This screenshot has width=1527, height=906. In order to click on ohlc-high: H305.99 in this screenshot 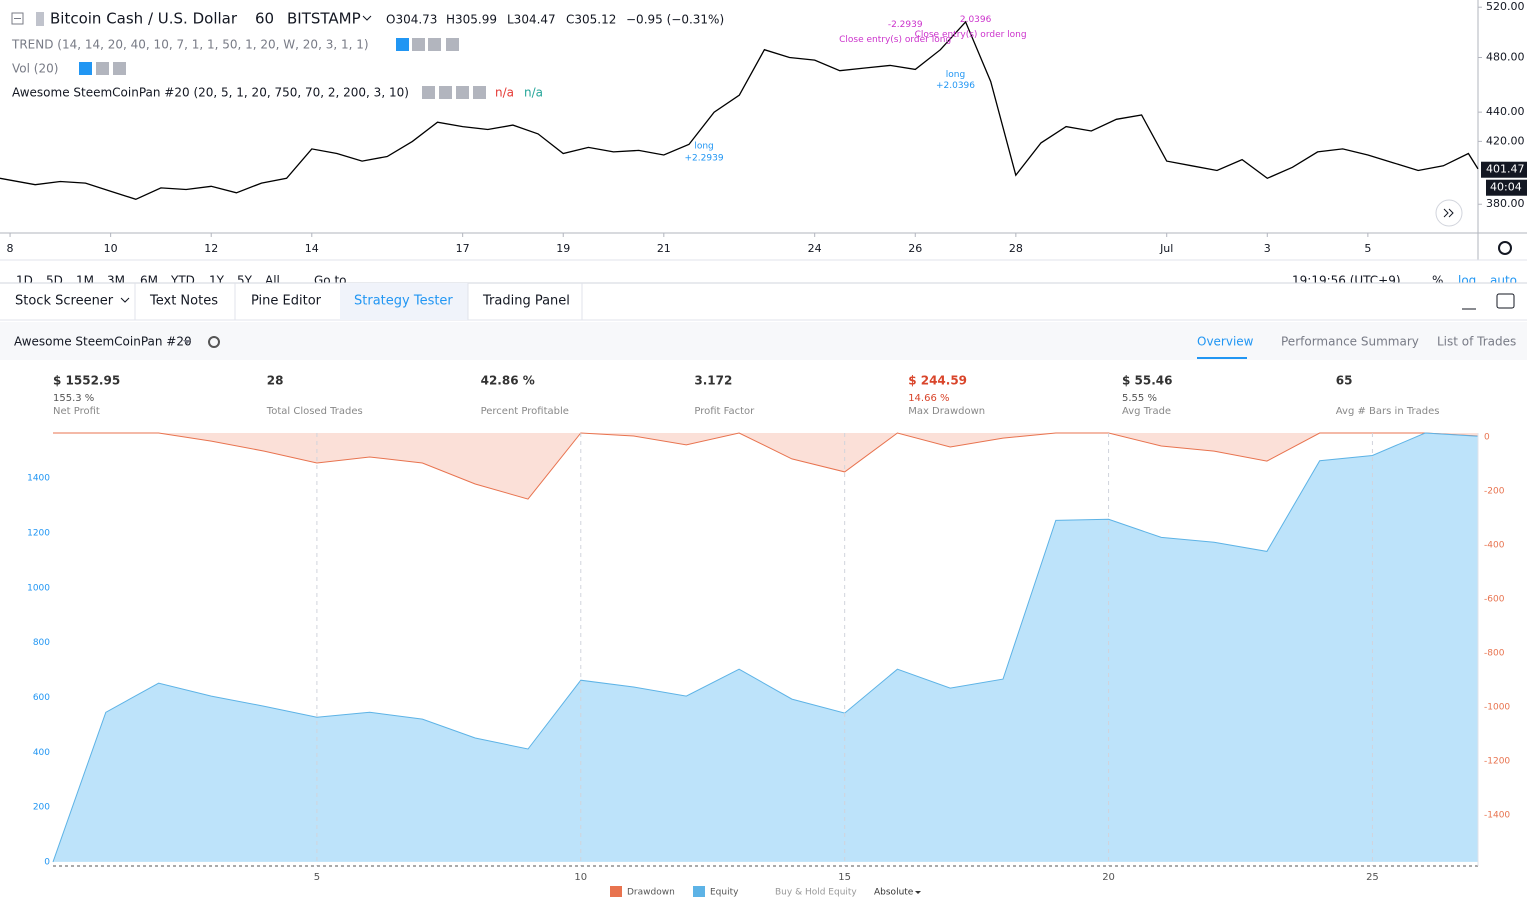, I will do `click(471, 20)`.